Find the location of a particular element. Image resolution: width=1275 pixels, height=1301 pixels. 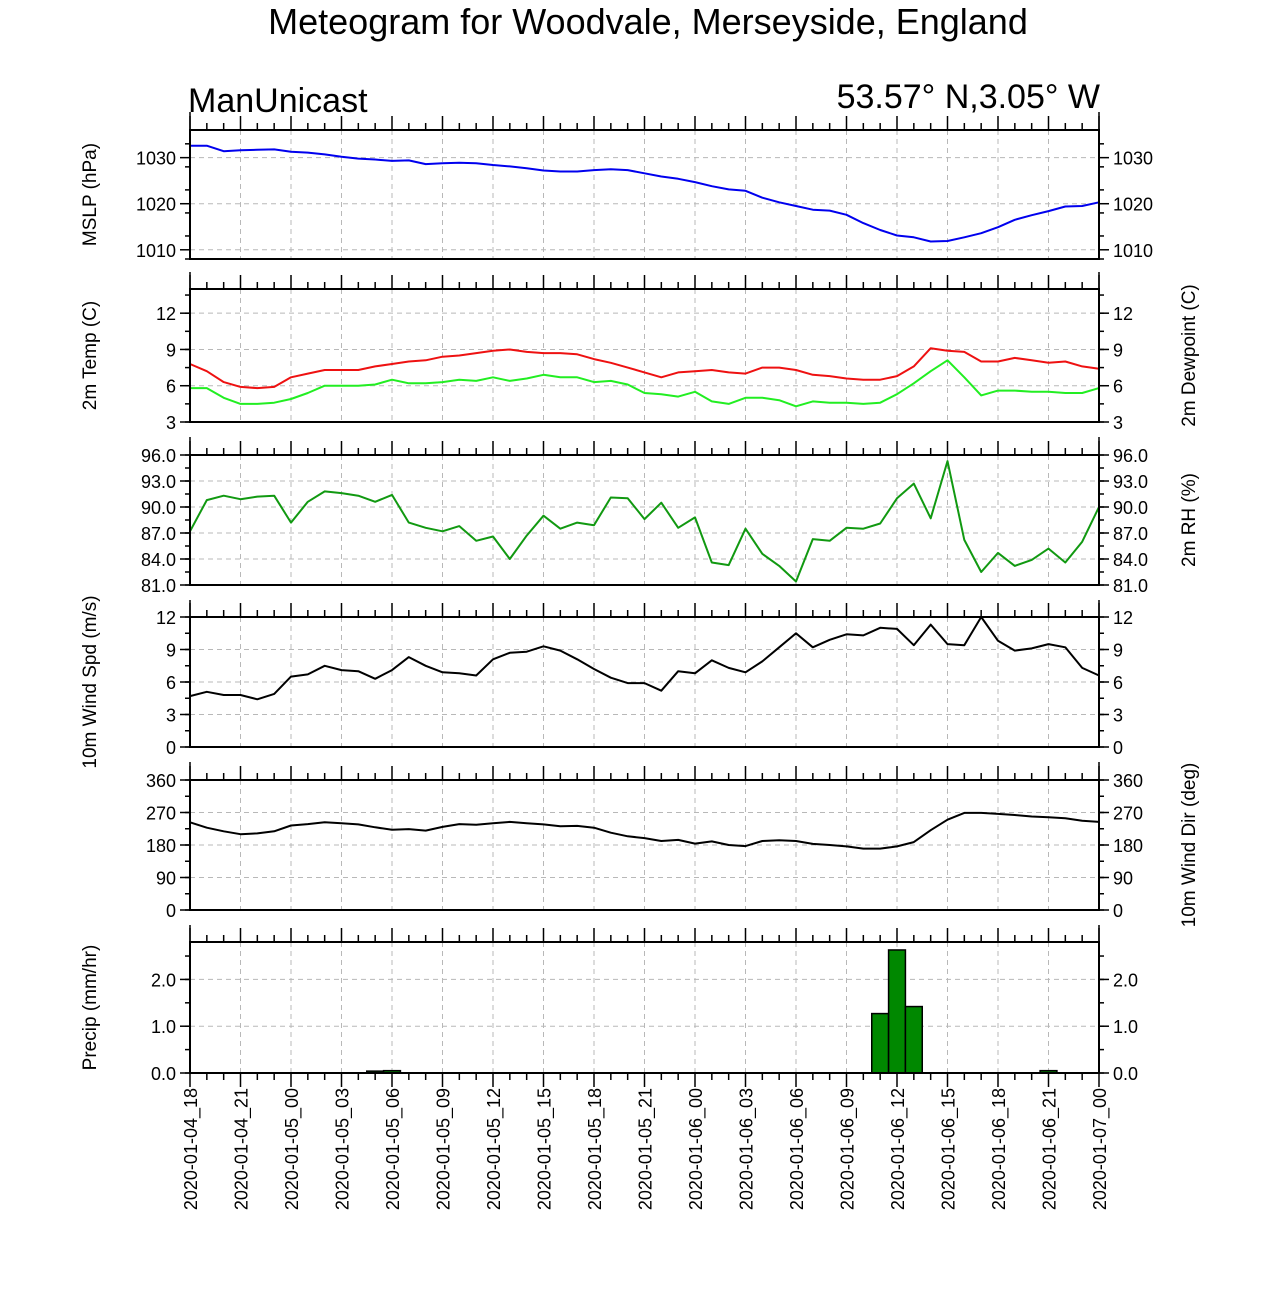

y-tick-label-right: 87.0 is located at coordinates (1130, 534).